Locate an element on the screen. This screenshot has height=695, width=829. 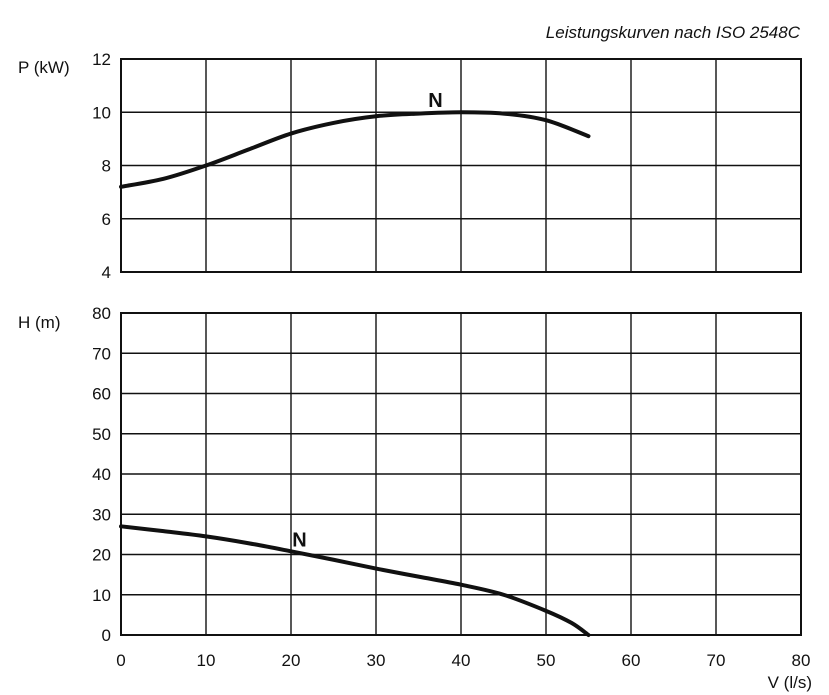
x-tick-label: 80 is located at coordinates (801, 660).